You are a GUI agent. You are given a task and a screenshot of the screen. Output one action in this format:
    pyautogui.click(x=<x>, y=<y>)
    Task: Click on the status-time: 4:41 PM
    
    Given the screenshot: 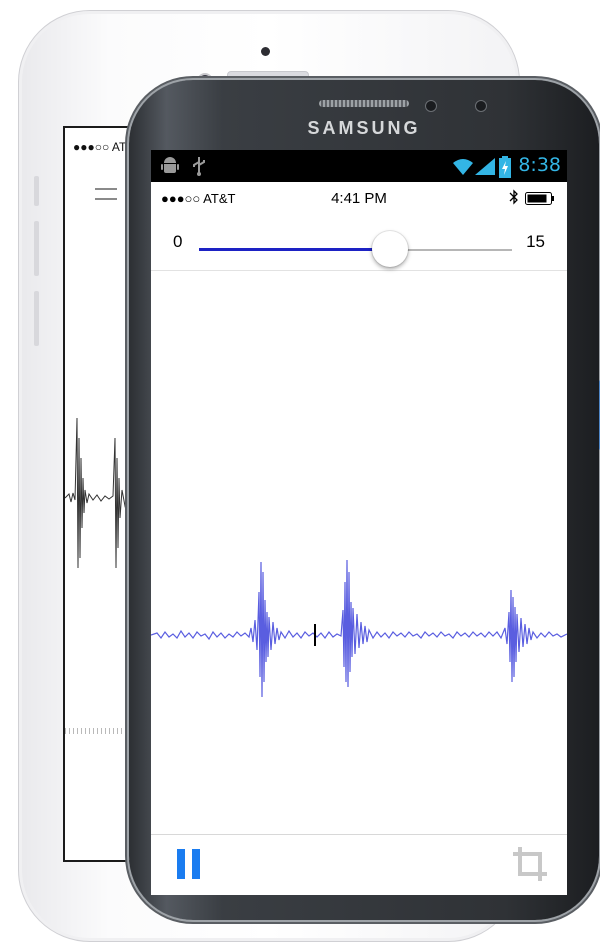 What is the action you would take?
    pyautogui.click(x=359, y=198)
    